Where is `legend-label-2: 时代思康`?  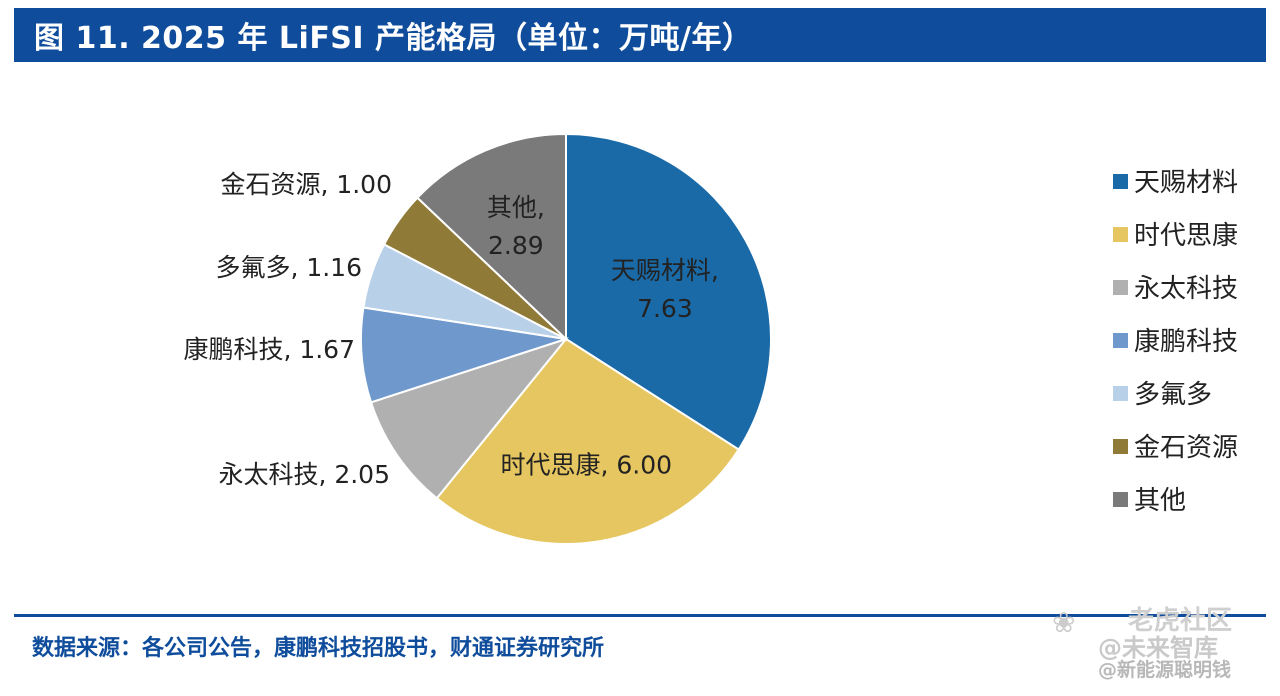 legend-label-2: 时代思康 is located at coordinates (1186, 236).